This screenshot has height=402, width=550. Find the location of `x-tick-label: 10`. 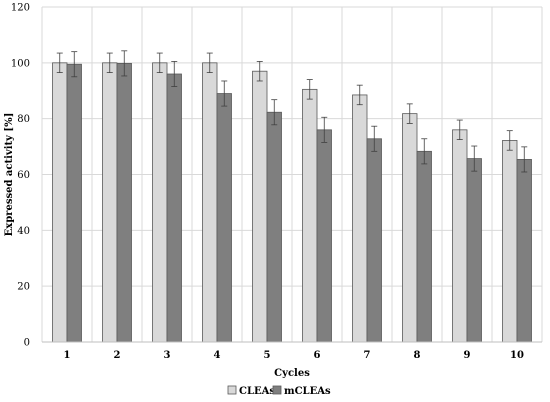

x-tick-label: 10 is located at coordinates (517, 355).